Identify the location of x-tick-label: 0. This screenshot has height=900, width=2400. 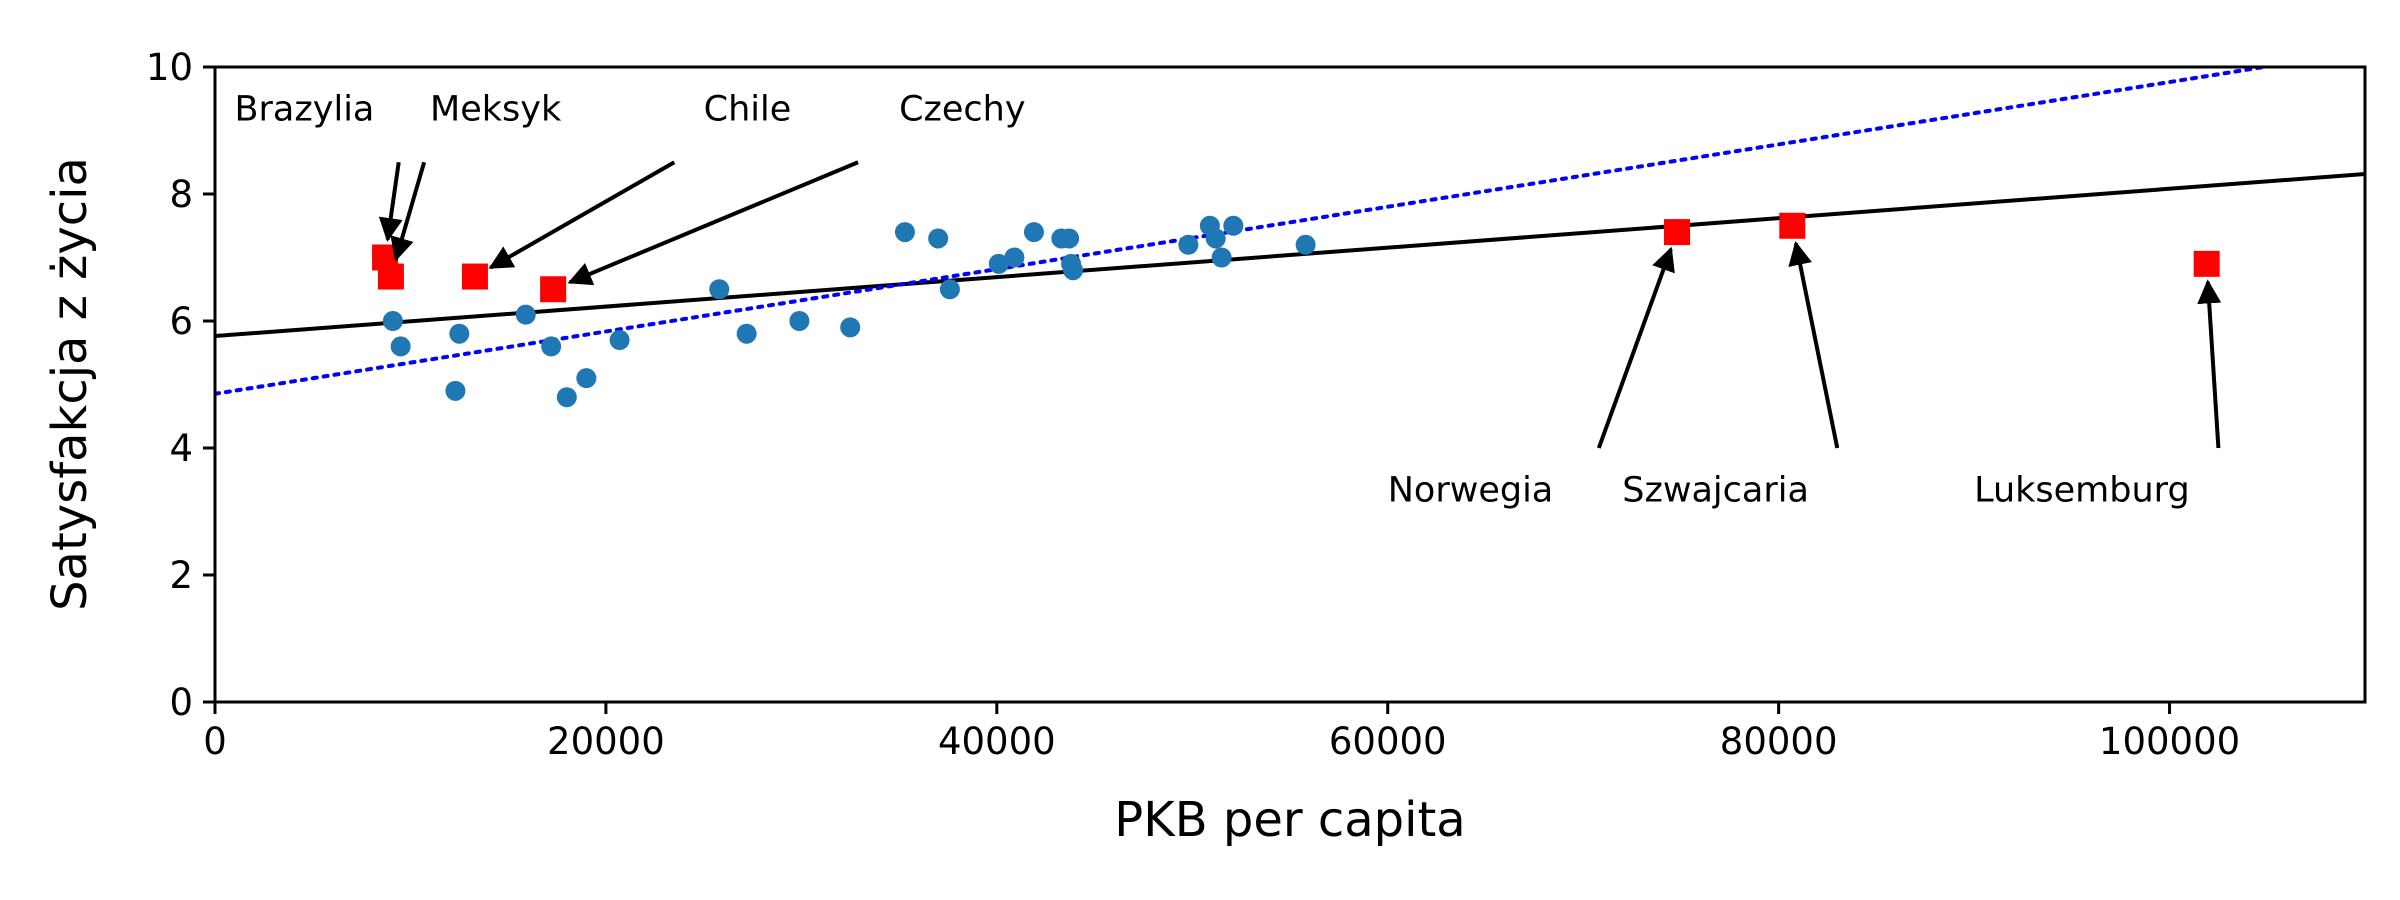
(215, 741).